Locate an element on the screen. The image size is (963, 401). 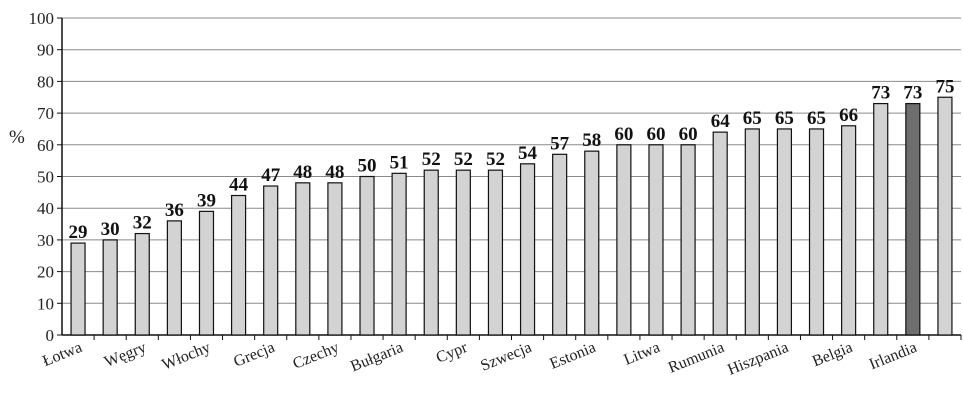
category-label: Irlandia is located at coordinates (893, 356).